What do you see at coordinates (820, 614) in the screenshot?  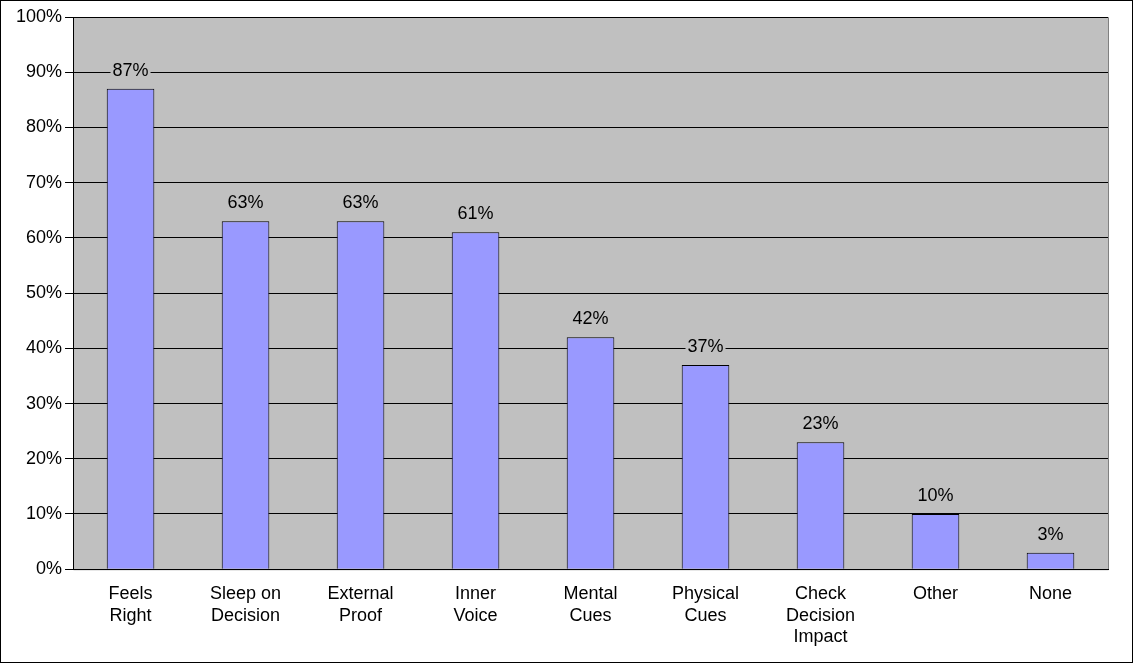 I see `x-tick-label: Check Decision Impact` at bounding box center [820, 614].